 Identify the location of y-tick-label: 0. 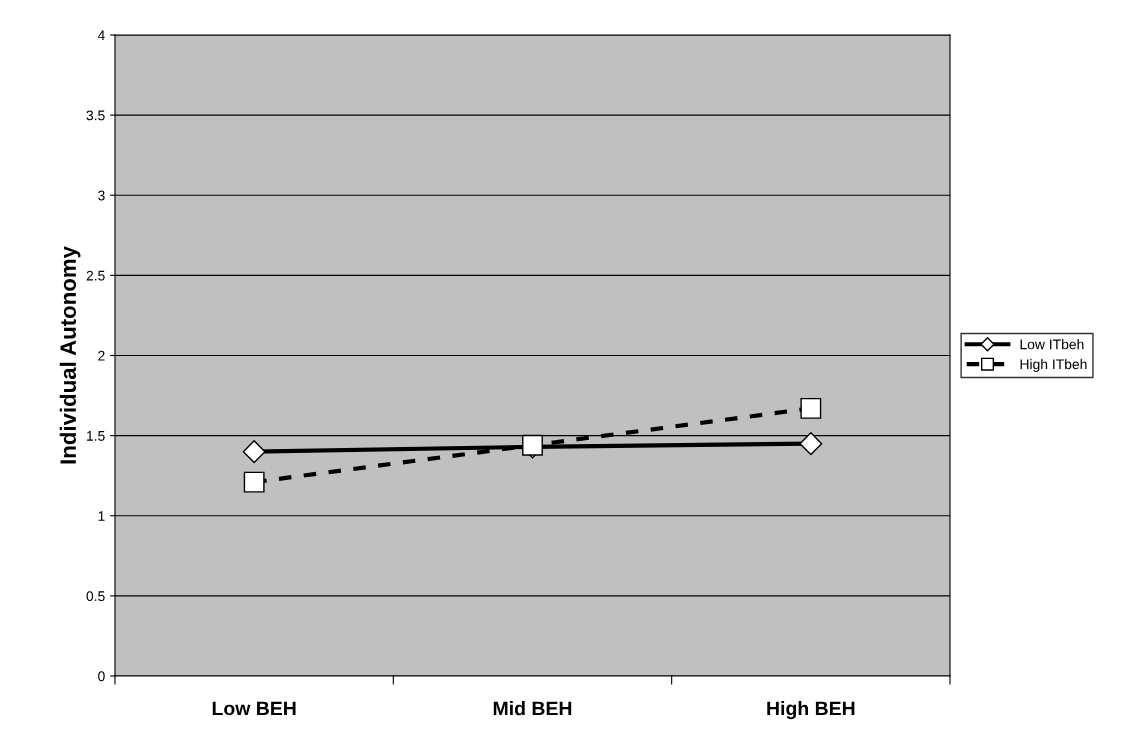
(101, 676).